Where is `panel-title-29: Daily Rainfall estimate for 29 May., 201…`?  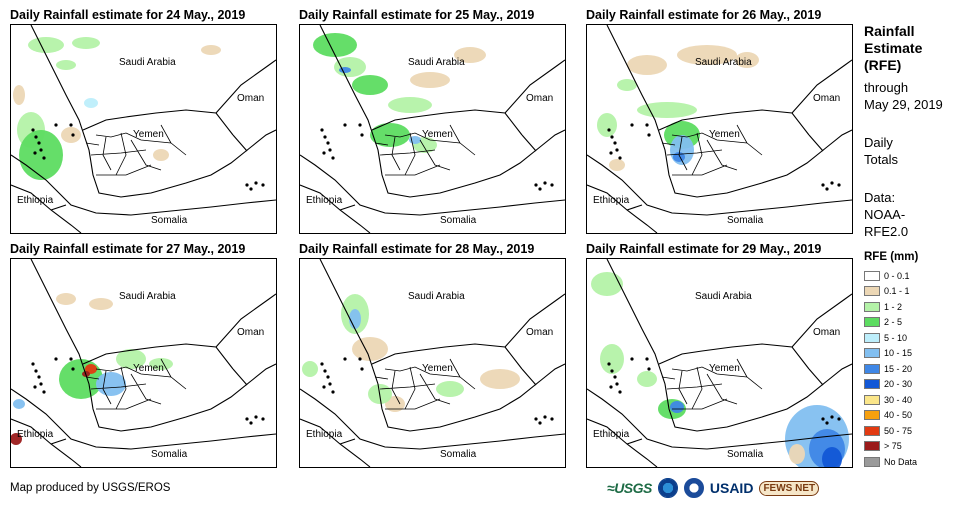 panel-title-29: Daily Rainfall estimate for 29 May., 201… is located at coordinates (704, 249).